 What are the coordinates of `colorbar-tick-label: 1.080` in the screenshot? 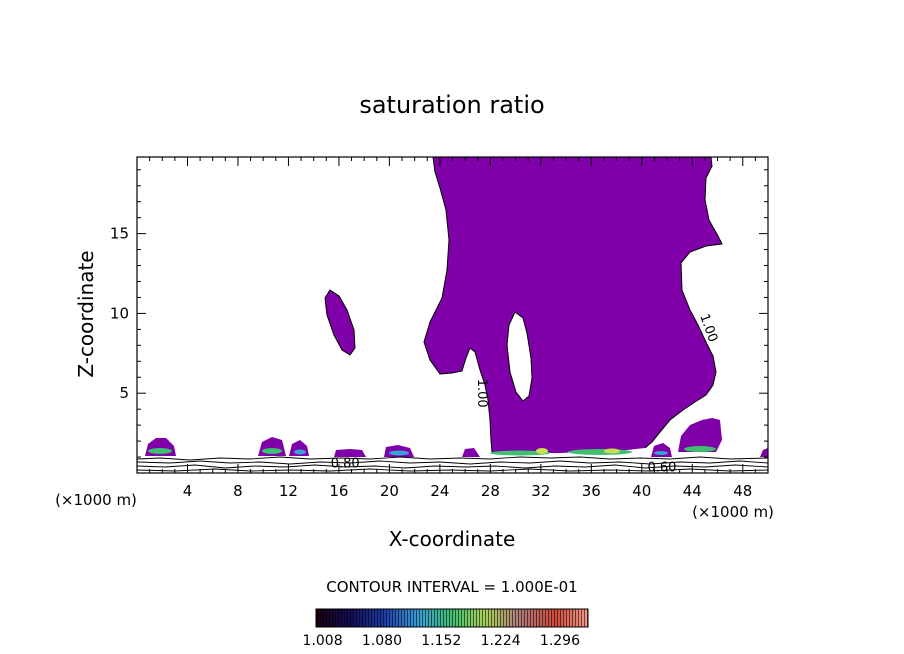 It's located at (382, 641).